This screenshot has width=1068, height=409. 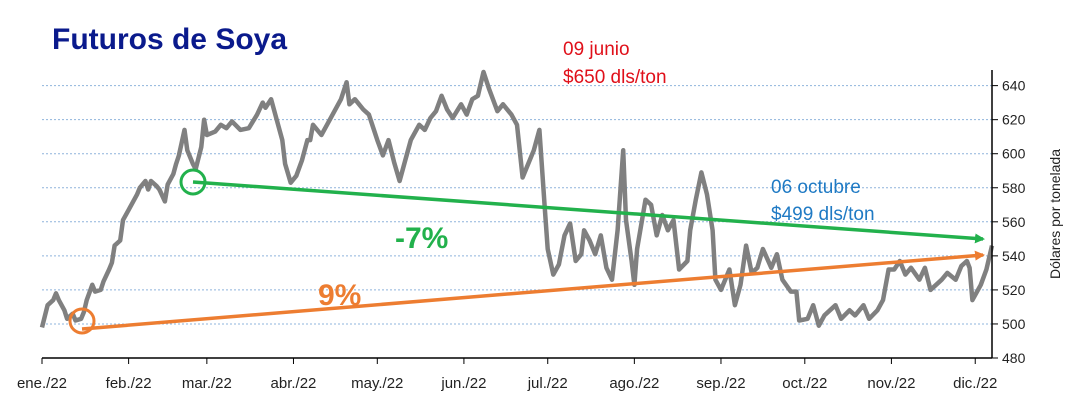 What do you see at coordinates (547, 383) in the screenshot?
I see `x-tick-label: jul./22` at bounding box center [547, 383].